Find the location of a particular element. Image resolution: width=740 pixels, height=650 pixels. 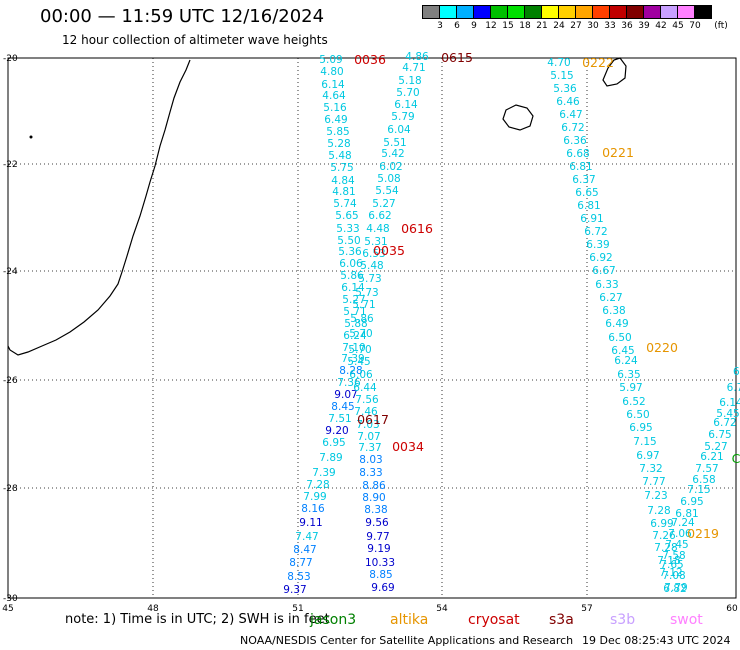

color-swatch is located at coordinates (703, 12).